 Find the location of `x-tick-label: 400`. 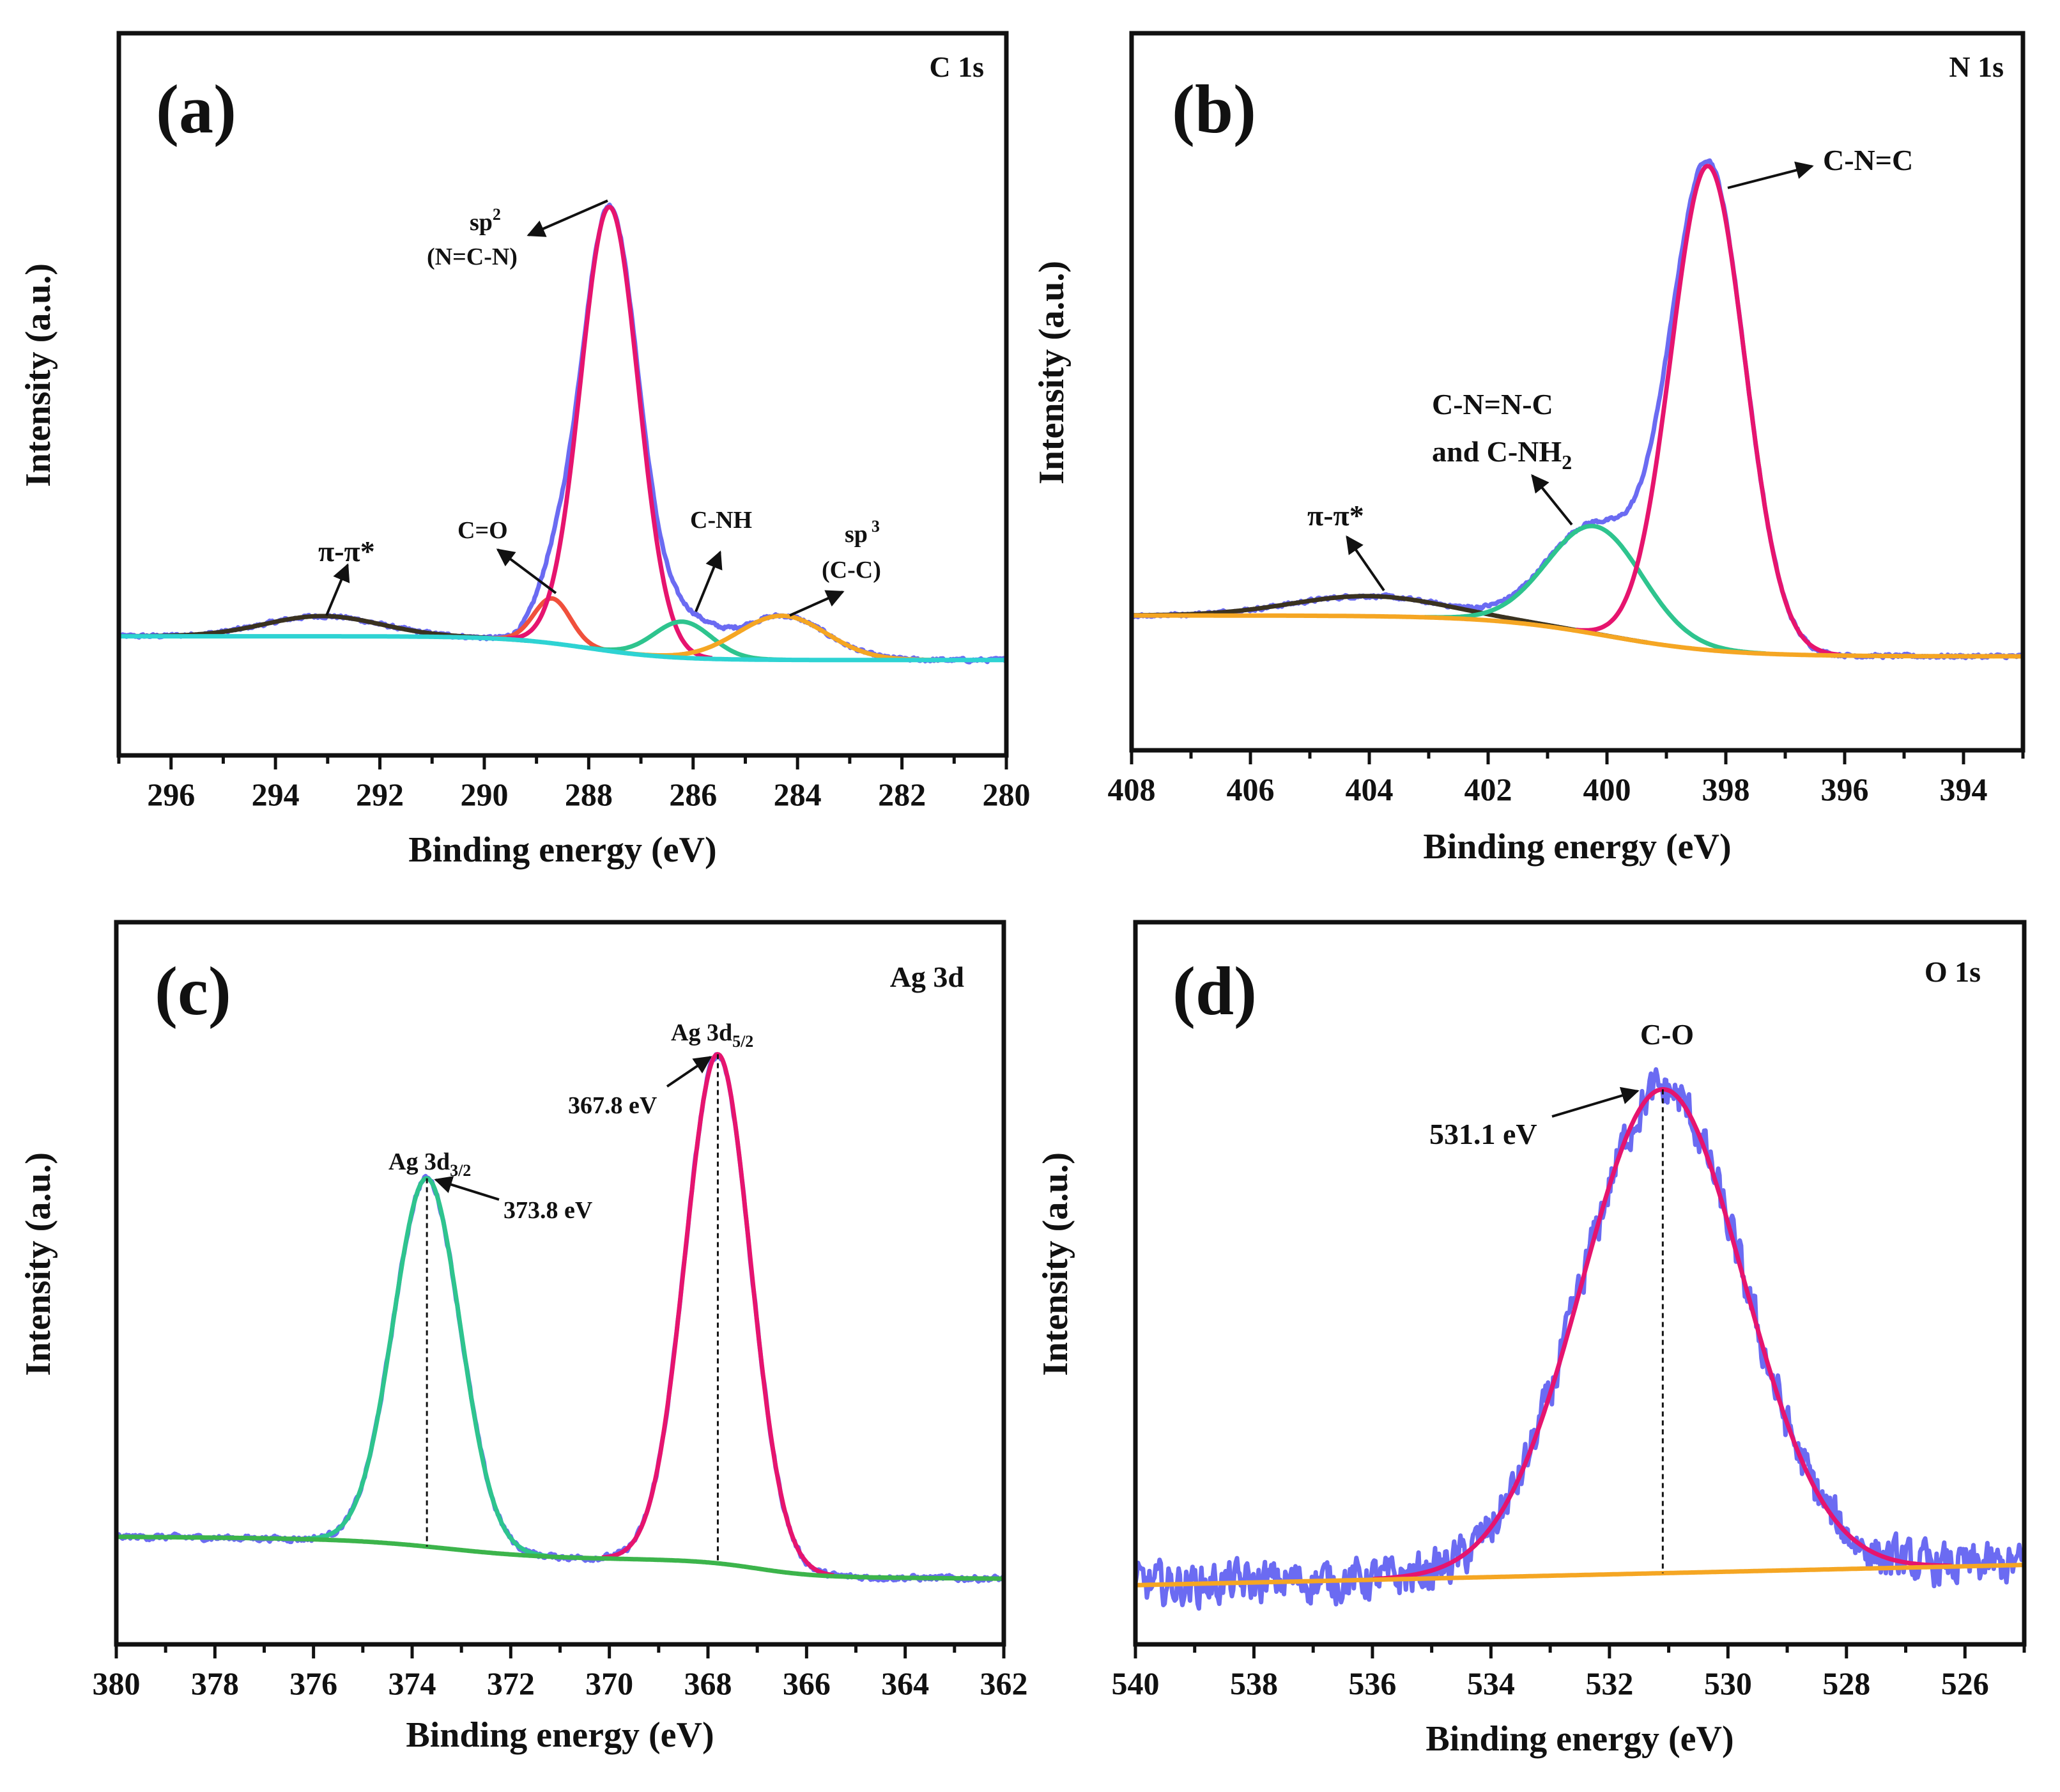

x-tick-label: 400 is located at coordinates (1607, 789).